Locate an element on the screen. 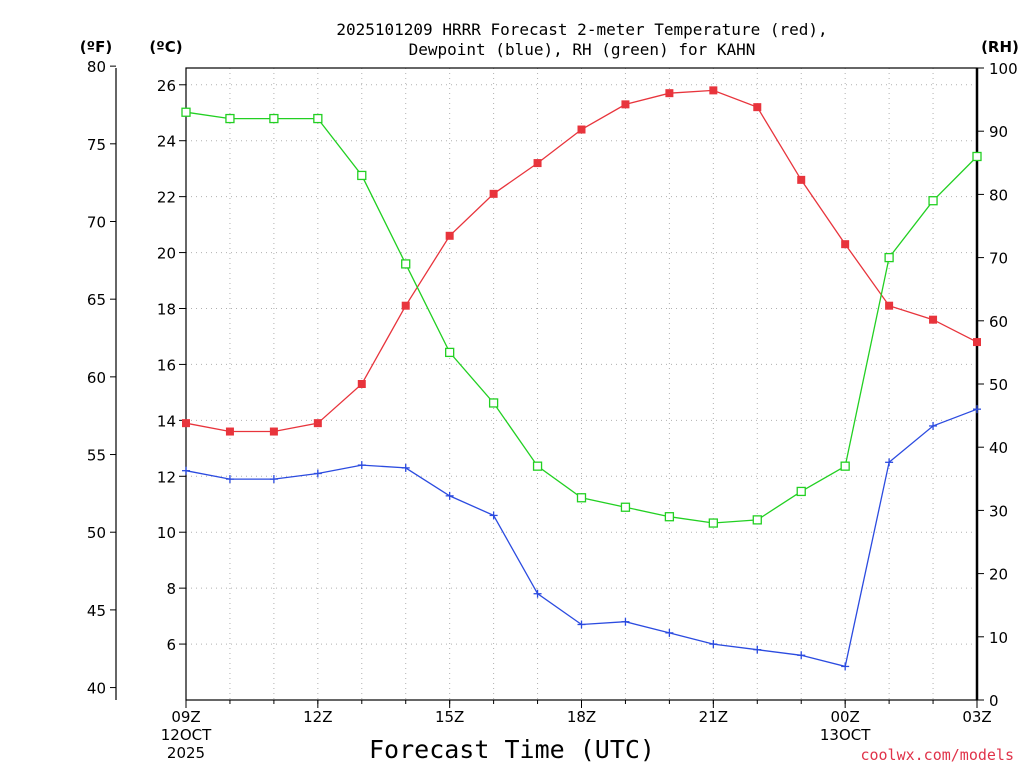 The height and width of the screenshot is (768, 1024). celsius-axis: 6 8 10 12 14 16 18 20 22 24 26 is located at coordinates (171, 365).